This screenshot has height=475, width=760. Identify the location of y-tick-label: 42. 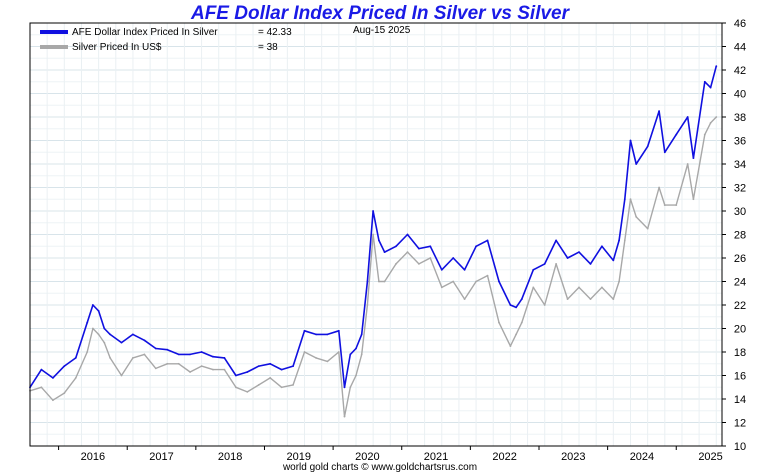
(740, 71).